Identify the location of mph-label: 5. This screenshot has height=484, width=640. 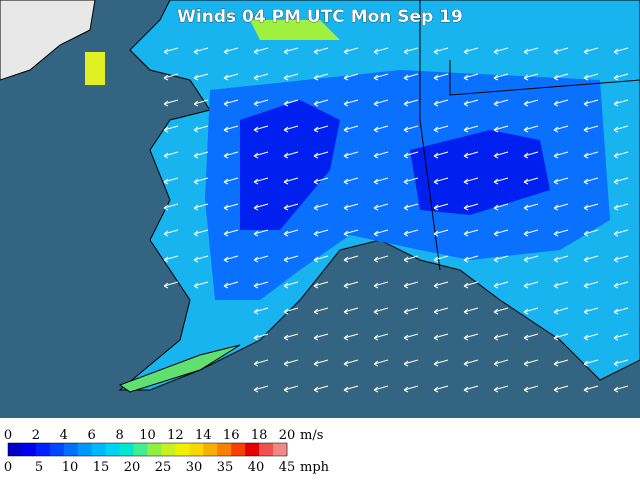
(39, 467).